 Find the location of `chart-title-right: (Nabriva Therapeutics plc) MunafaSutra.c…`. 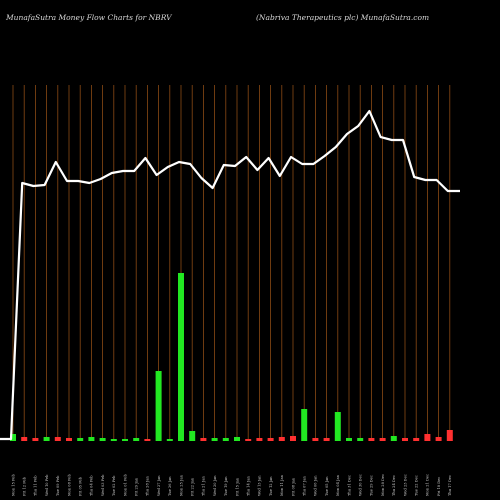

chart-title-right: (Nabriva Therapeutics plc) MunafaSutra.c… is located at coordinates (343, 17).